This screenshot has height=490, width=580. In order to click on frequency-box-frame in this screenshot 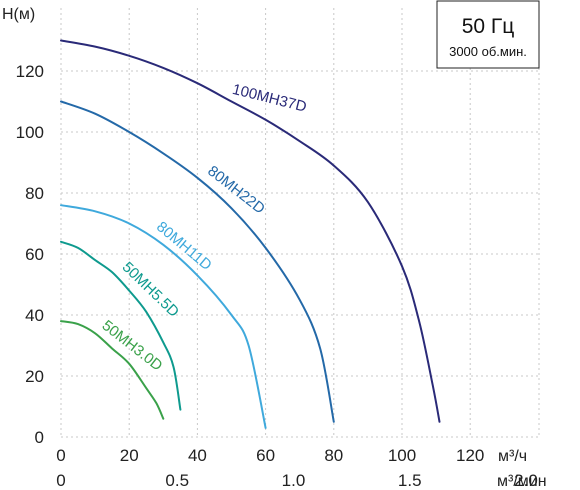, I will do `click(488, 34)`.